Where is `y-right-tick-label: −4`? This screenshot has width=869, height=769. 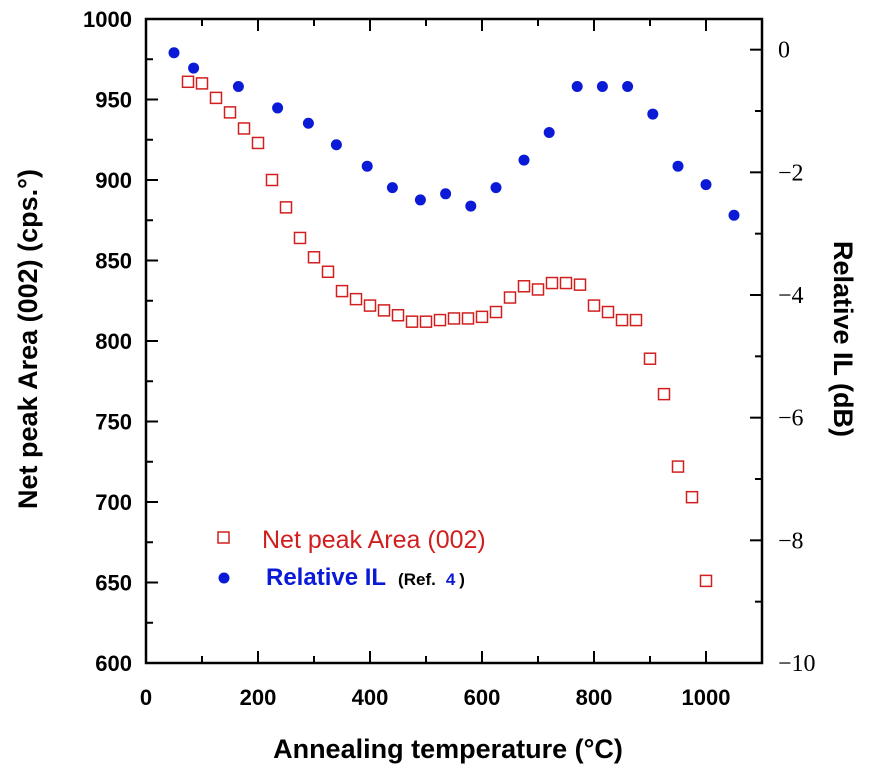
y-right-tick-label: −4 is located at coordinates (791, 296).